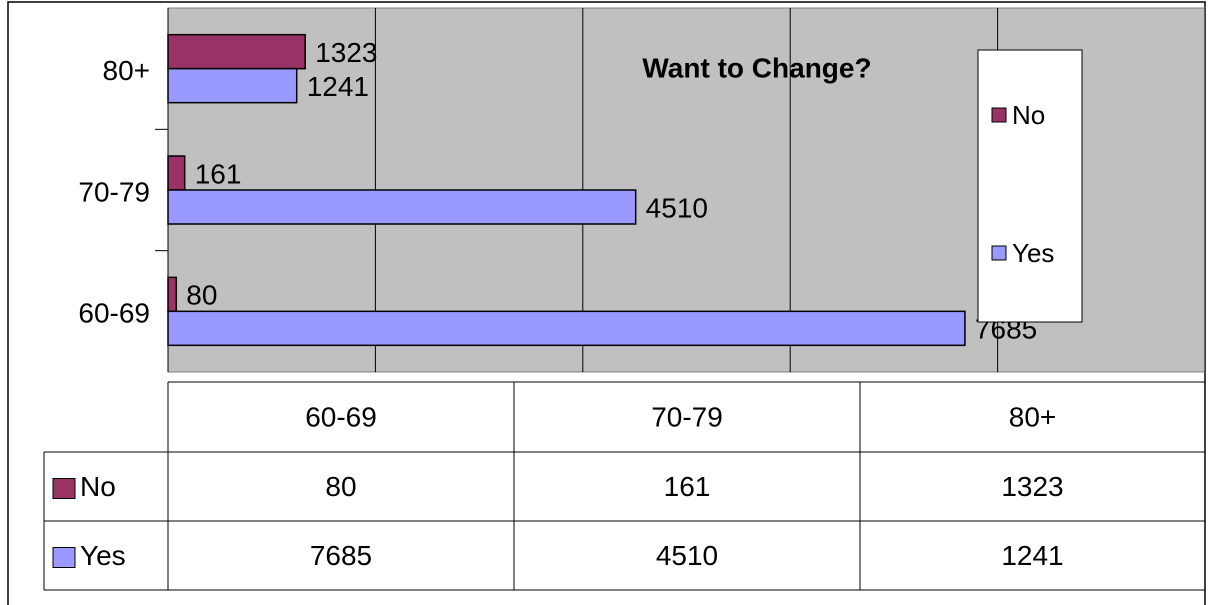 The width and height of the screenshot is (1209, 605). I want to click on table-row-label: Yes, so click(103, 555).